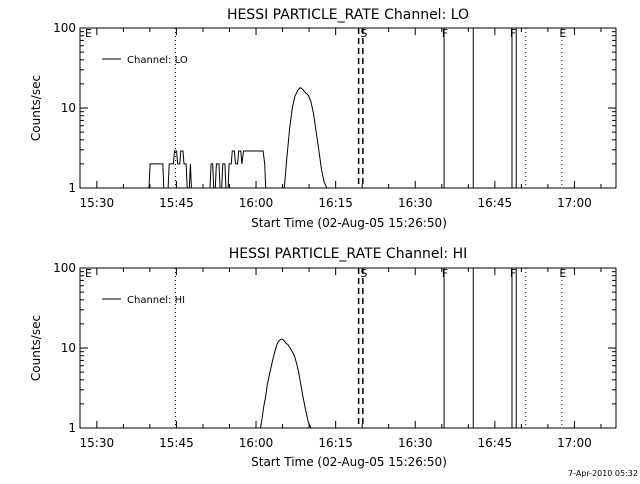 This screenshot has width=640, height=484. I want to click on chart-title: HESSI PARTICLE_RATE Channel: LO, so click(348, 15).